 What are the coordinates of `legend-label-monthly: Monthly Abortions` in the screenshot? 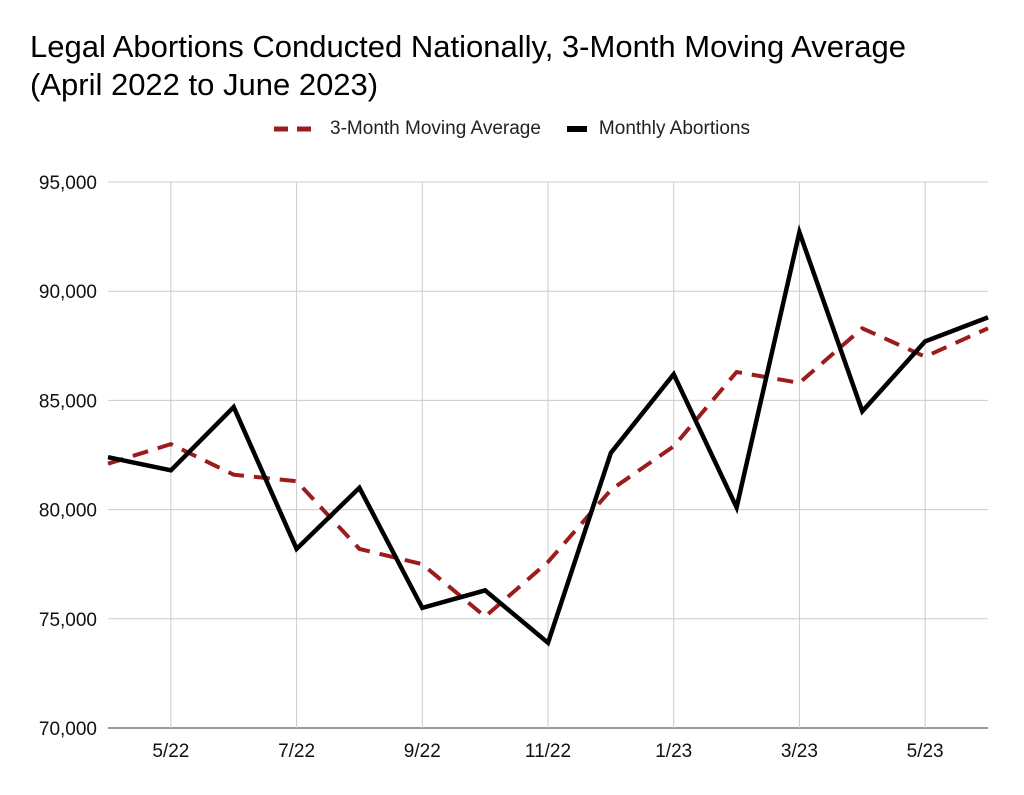 It's located at (674, 128).